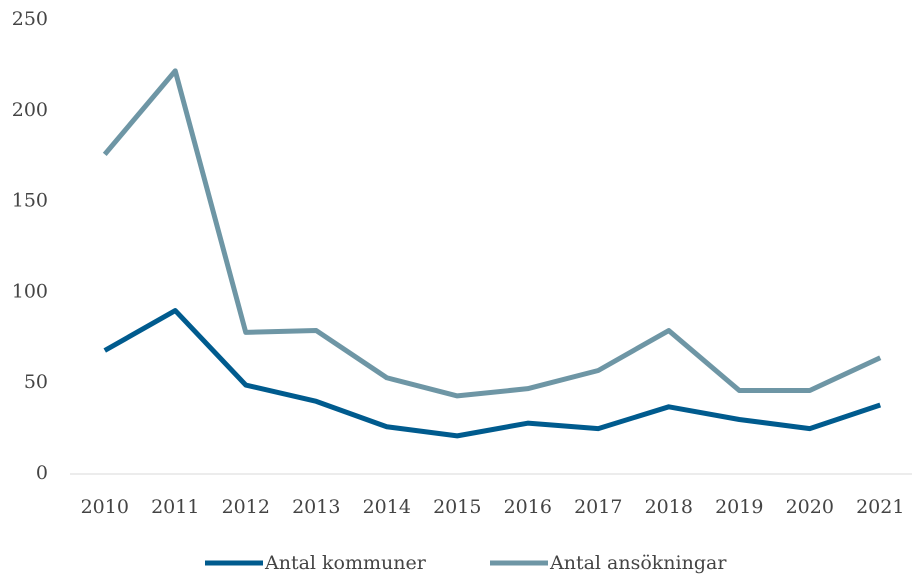  Describe the element at coordinates (30, 19) in the screenshot. I see `y-tick-label: 250` at that location.